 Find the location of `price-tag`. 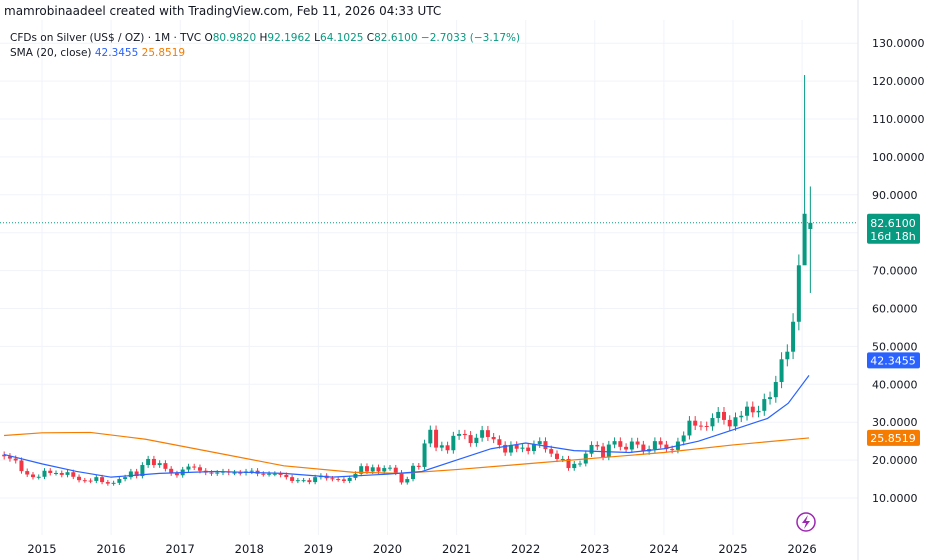

price-tag is located at coordinates (893, 228).